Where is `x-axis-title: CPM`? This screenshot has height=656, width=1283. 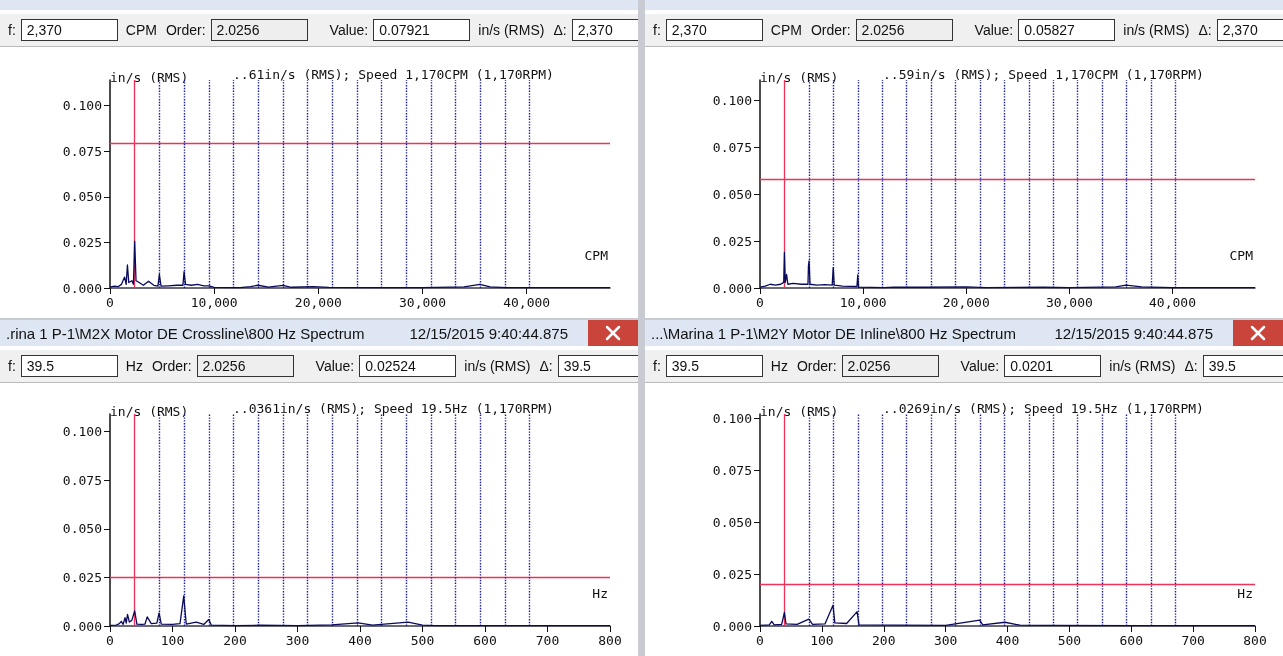
x-axis-title: CPM is located at coordinates (596, 255).